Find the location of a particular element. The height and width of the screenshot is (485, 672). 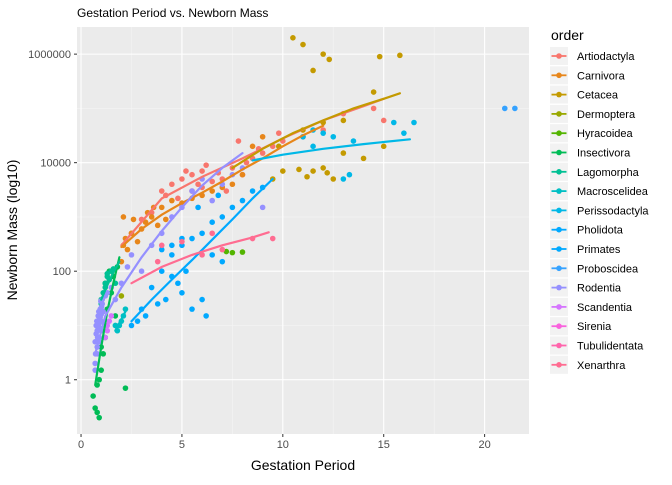

data-point-hyracoidea is located at coordinates (232, 252).